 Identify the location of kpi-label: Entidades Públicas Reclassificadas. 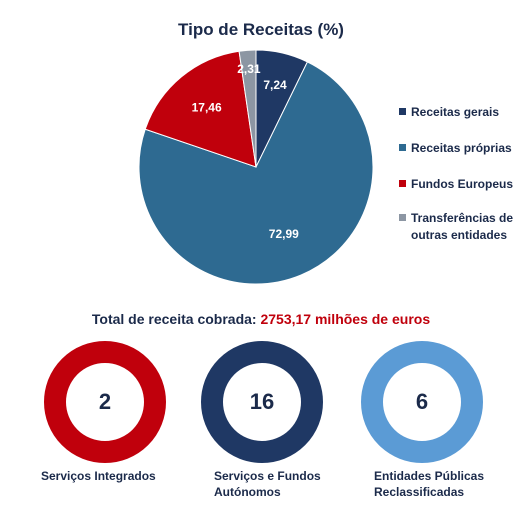
(429, 484).